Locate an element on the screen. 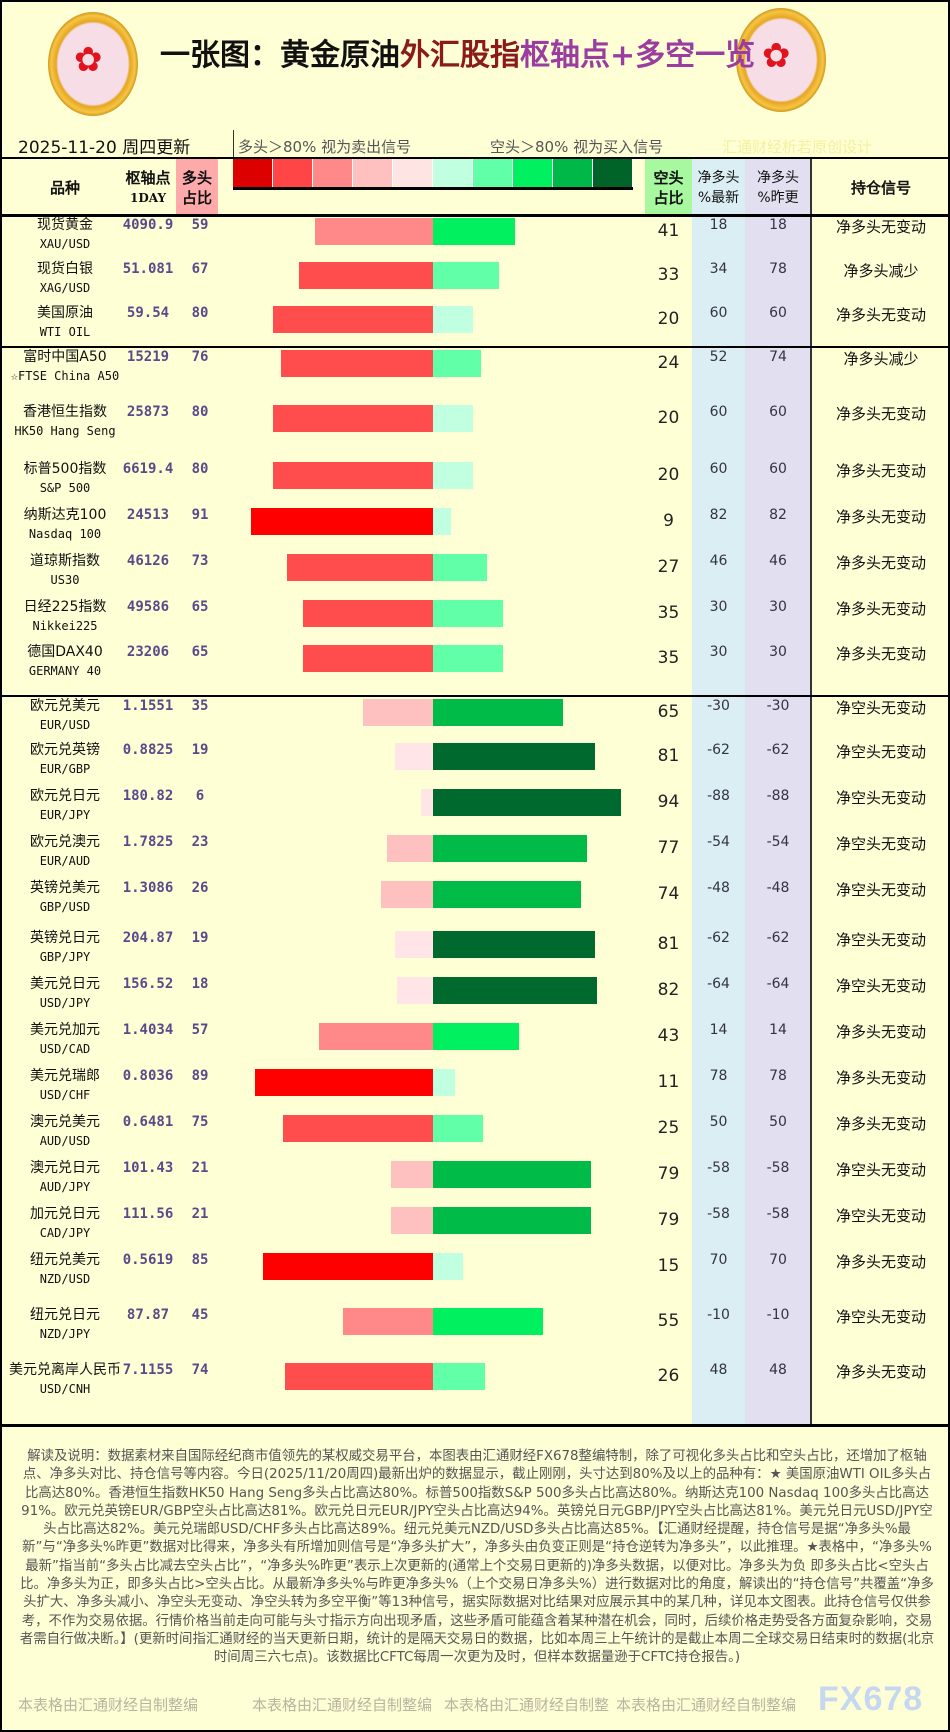 The width and height of the screenshot is (950, 1732). instrument-code: ☆FTSE China A50 is located at coordinates (65, 376).